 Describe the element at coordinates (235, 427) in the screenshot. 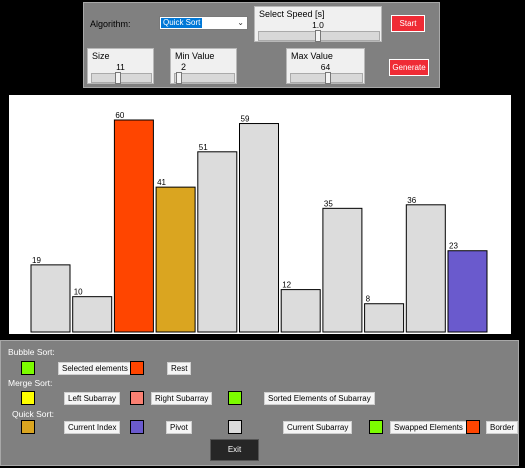

I see `current-subarray-swatch` at that location.